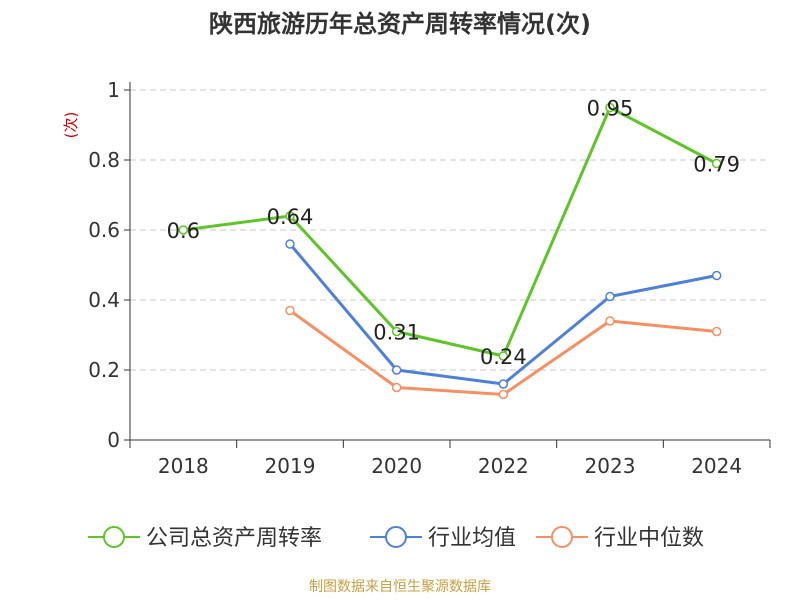 This screenshot has width=800, height=600. I want to click on x-tick-label: 2024, so click(716, 466).